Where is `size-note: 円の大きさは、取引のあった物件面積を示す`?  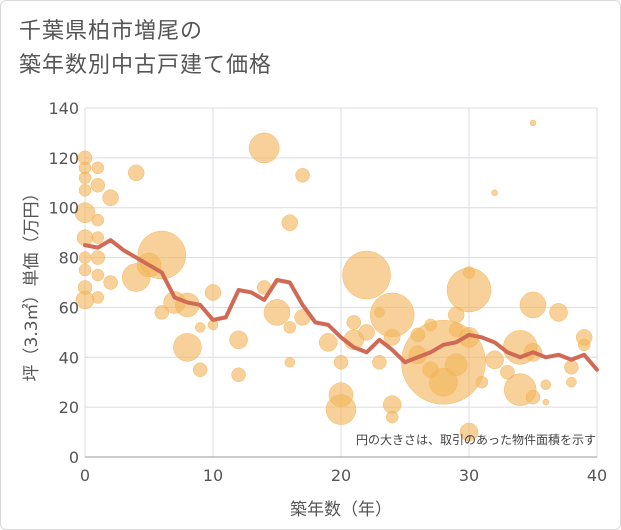
size-note: 円の大きさは、取引のあった物件面積を示す is located at coordinates (476, 439).